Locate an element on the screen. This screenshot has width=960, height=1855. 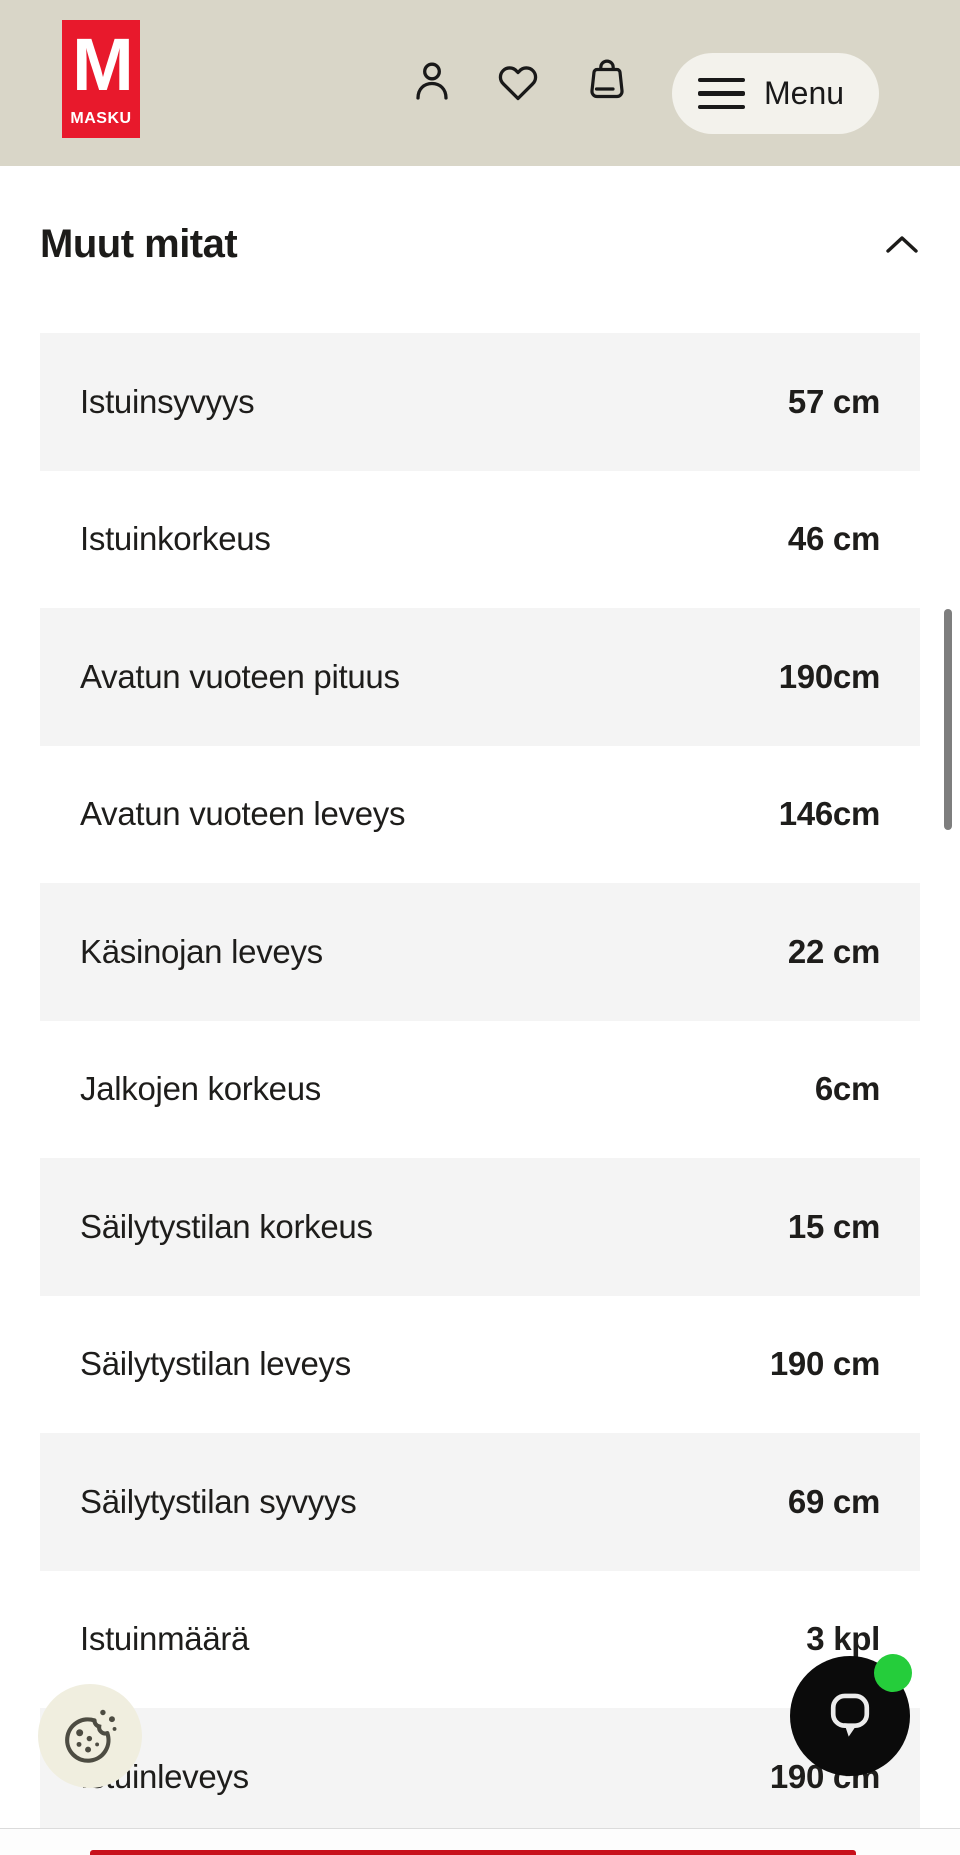
cart-button is located at coordinates (607, 79).